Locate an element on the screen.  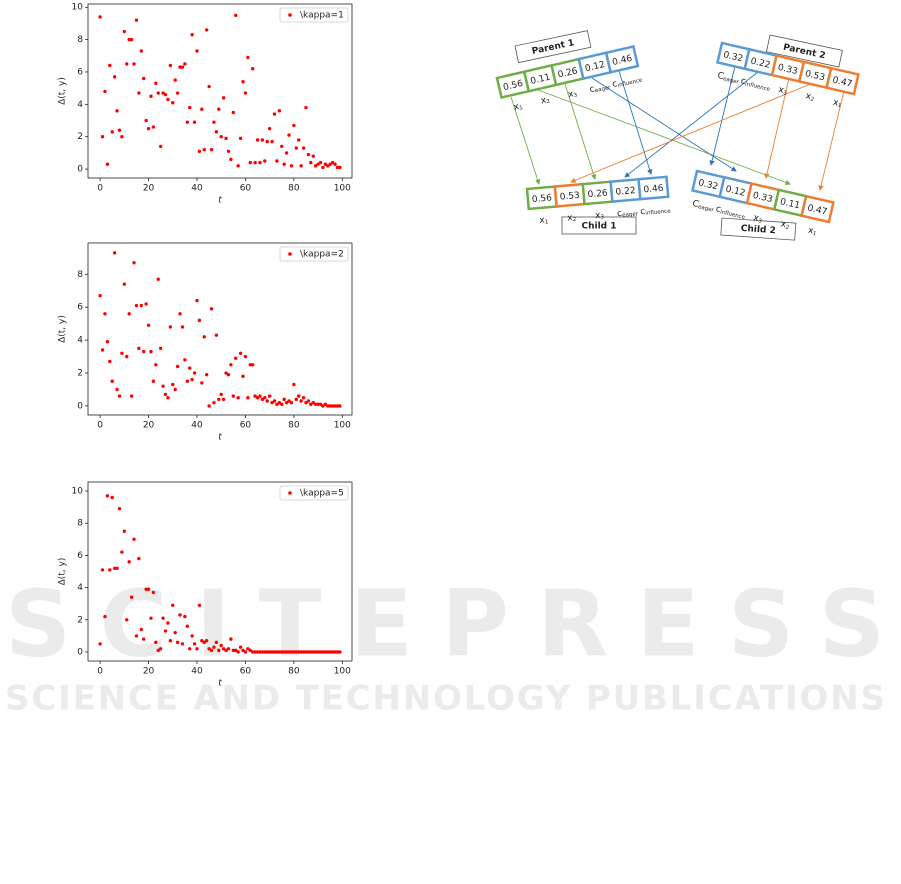
title-box is located at coordinates (599, 225).